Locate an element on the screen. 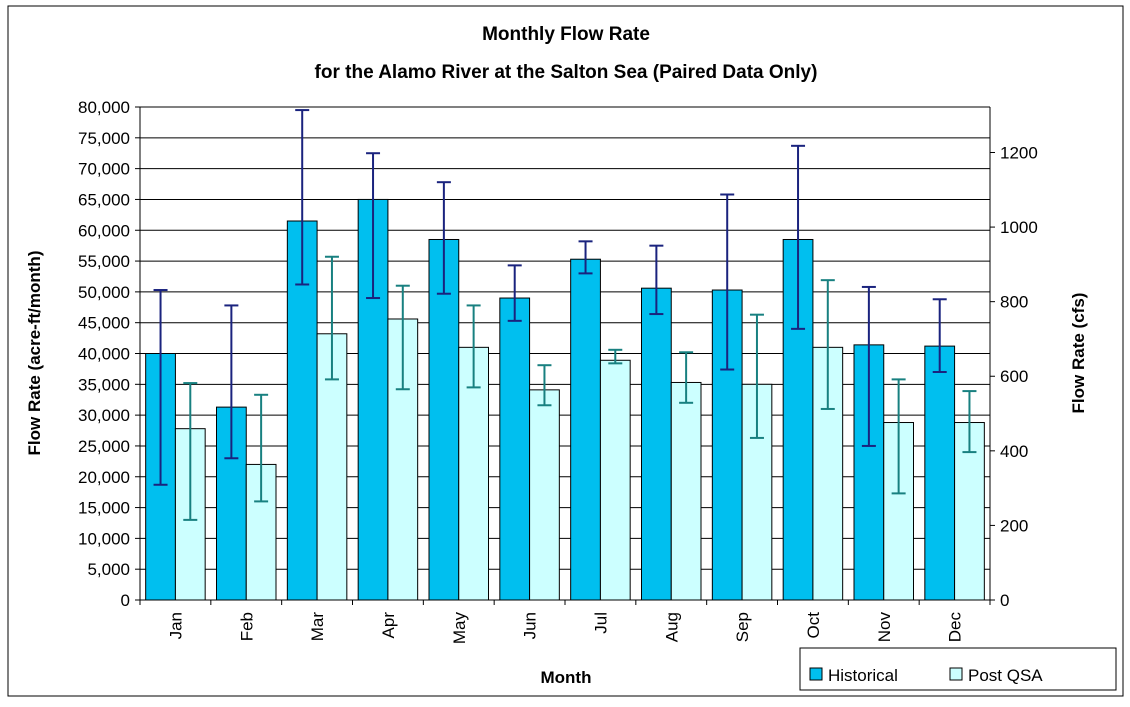  x-tick-label-apr: Apr is located at coordinates (388, 625).